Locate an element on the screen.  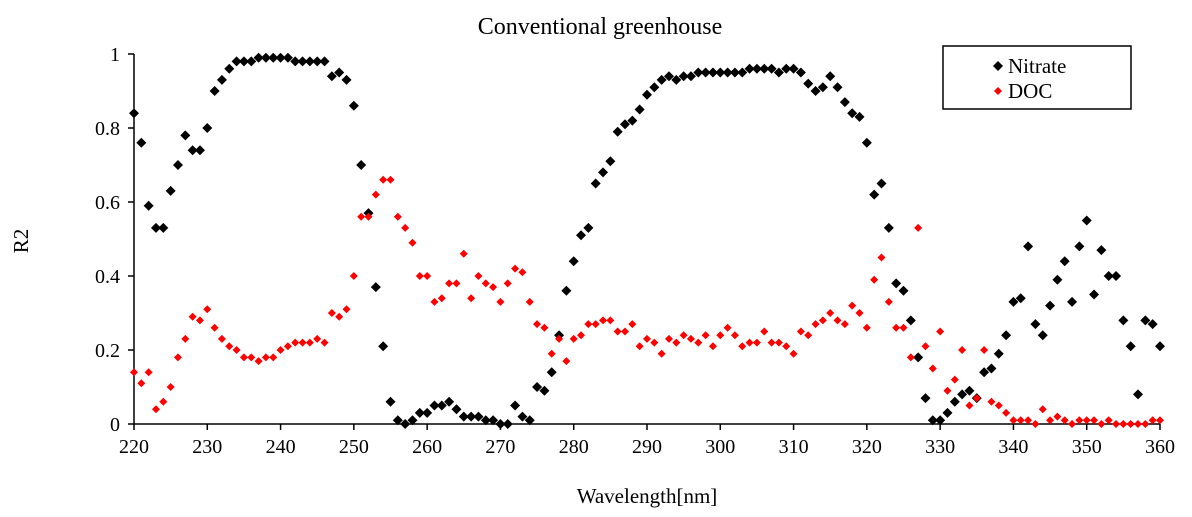
x-tick-label: 280 is located at coordinates (574, 447).